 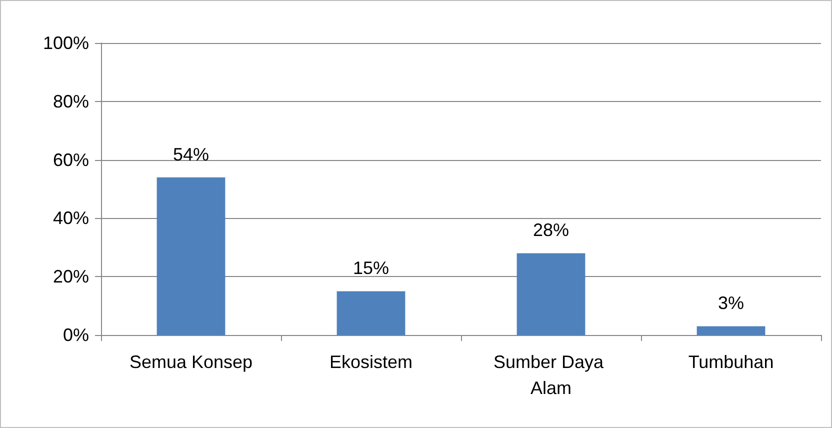 I want to click on y-tick-label: 100%, so click(x=65, y=43).